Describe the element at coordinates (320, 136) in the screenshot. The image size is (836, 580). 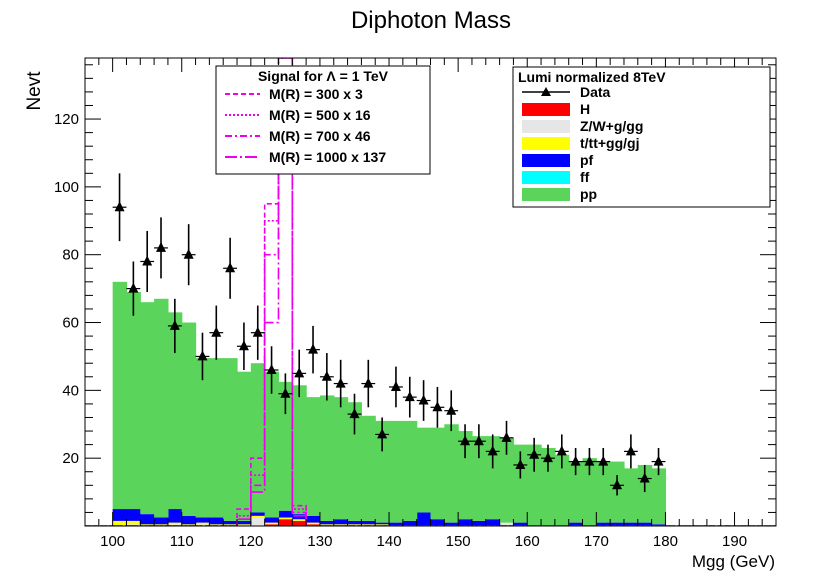
I see `signal-legend-label: M(R) = 700 x 46` at that location.